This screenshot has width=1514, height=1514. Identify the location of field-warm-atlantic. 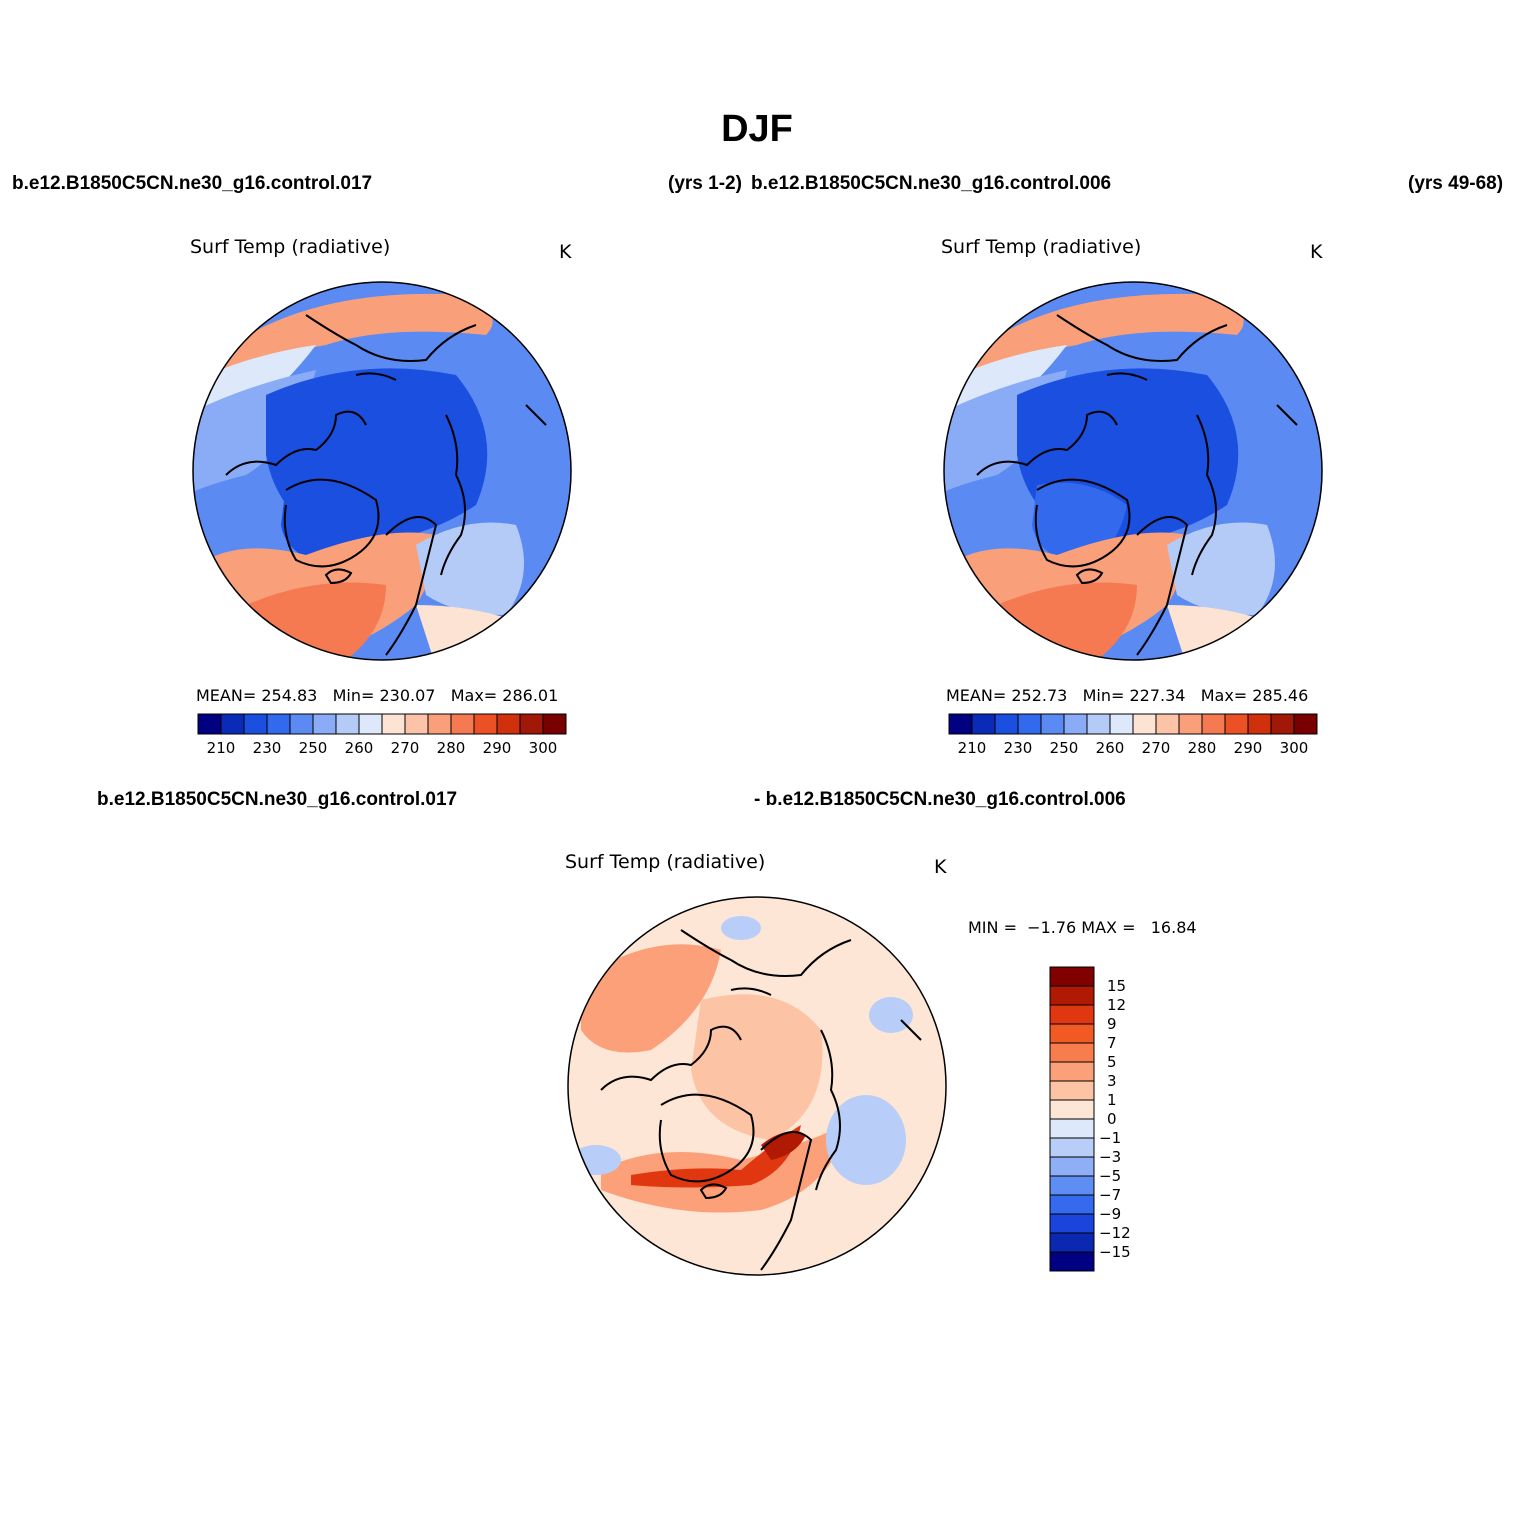
(726, 1166).